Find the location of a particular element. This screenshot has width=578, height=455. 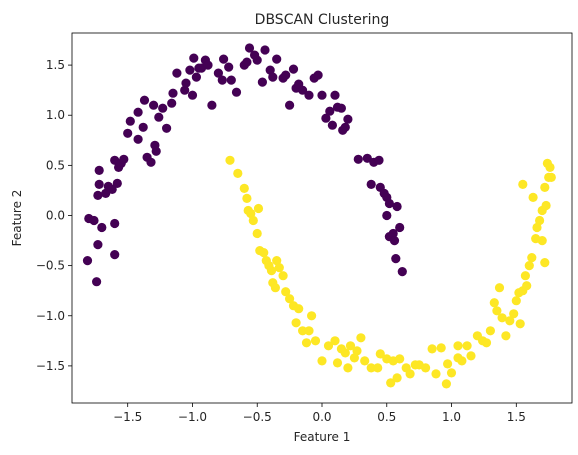

y-tick-label: 0.5 is located at coordinates (55, 165).